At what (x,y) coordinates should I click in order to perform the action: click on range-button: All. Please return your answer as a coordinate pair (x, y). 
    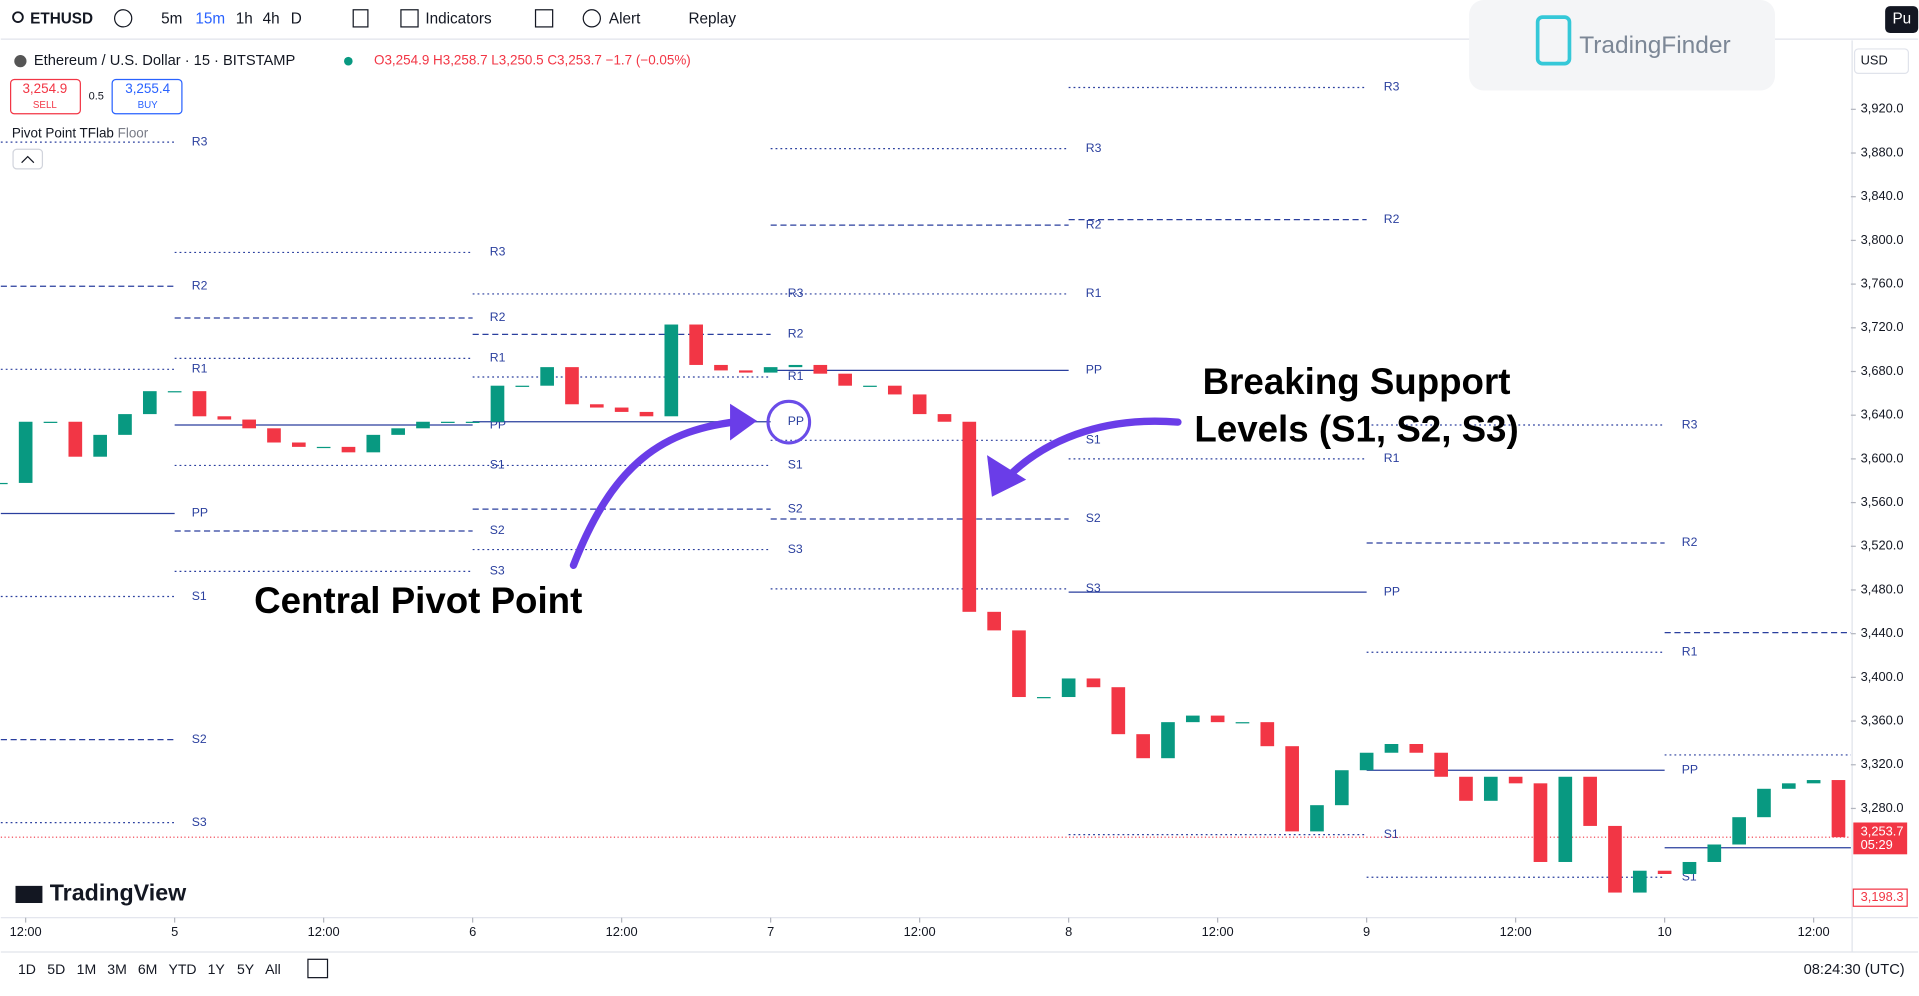
    Looking at the image, I should click on (273, 969).